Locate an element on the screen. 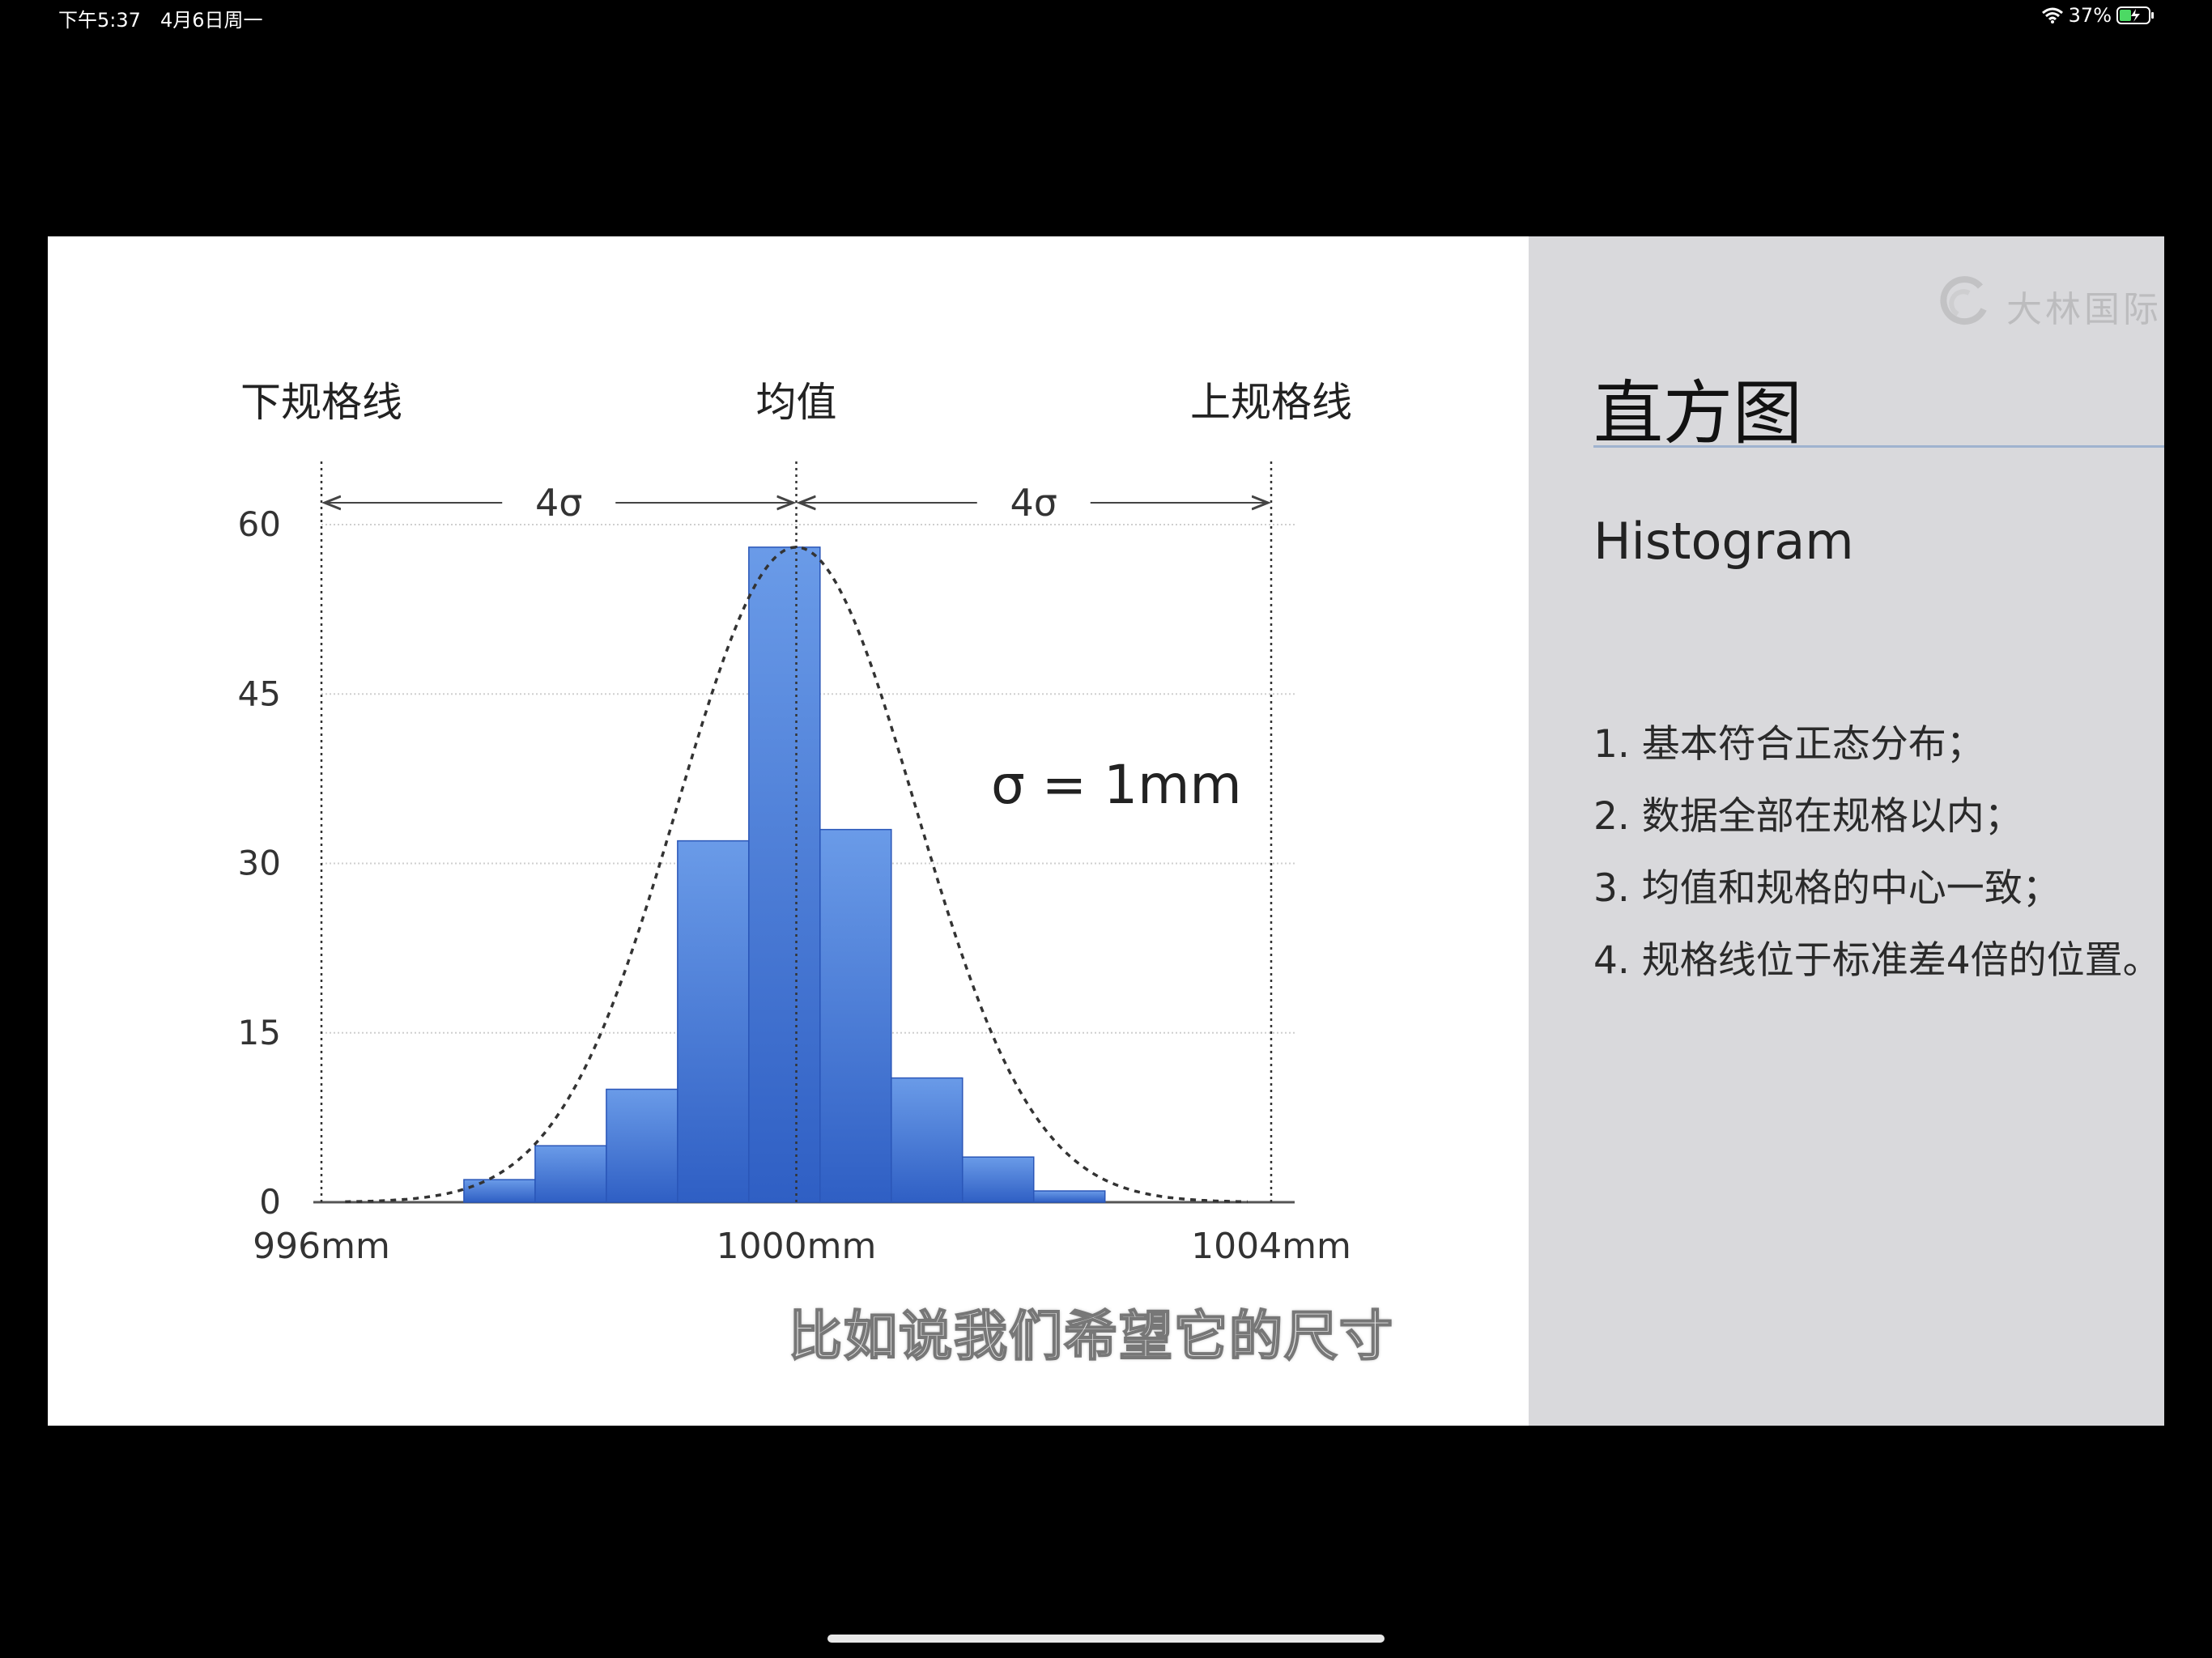  y-tick-label: 60 is located at coordinates (259, 524).